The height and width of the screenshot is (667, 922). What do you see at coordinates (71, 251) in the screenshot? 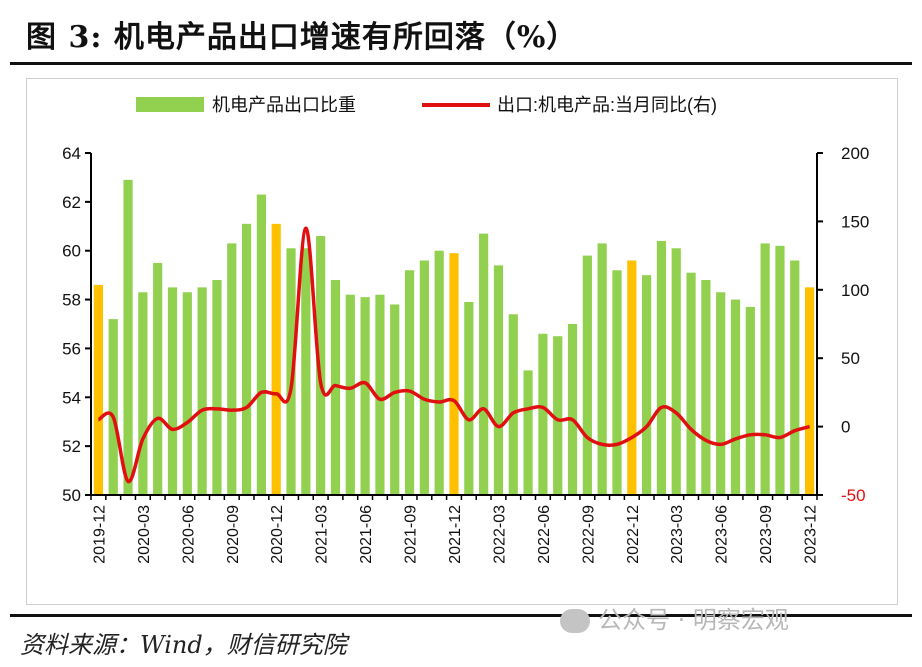
I see `y-left-tick-label: 60` at bounding box center [71, 251].